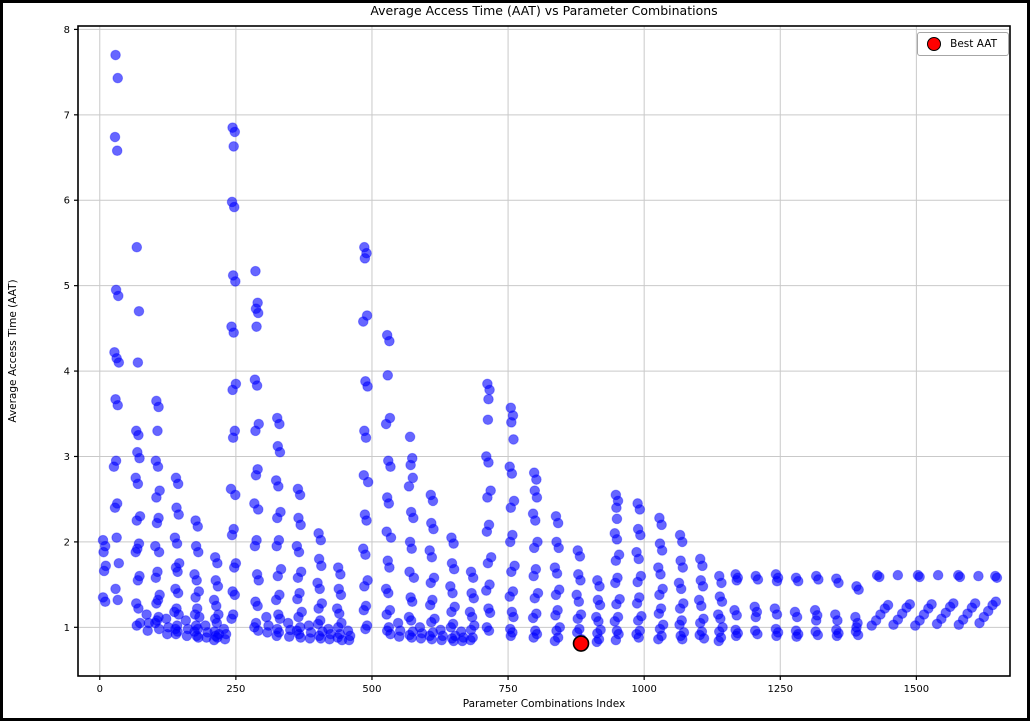 Image resolution: width=1030 pixels, height=721 pixels. What do you see at coordinates (13, 351) in the screenshot?
I see `y-axis-label: Average Access Time (AAT)` at bounding box center [13, 351].